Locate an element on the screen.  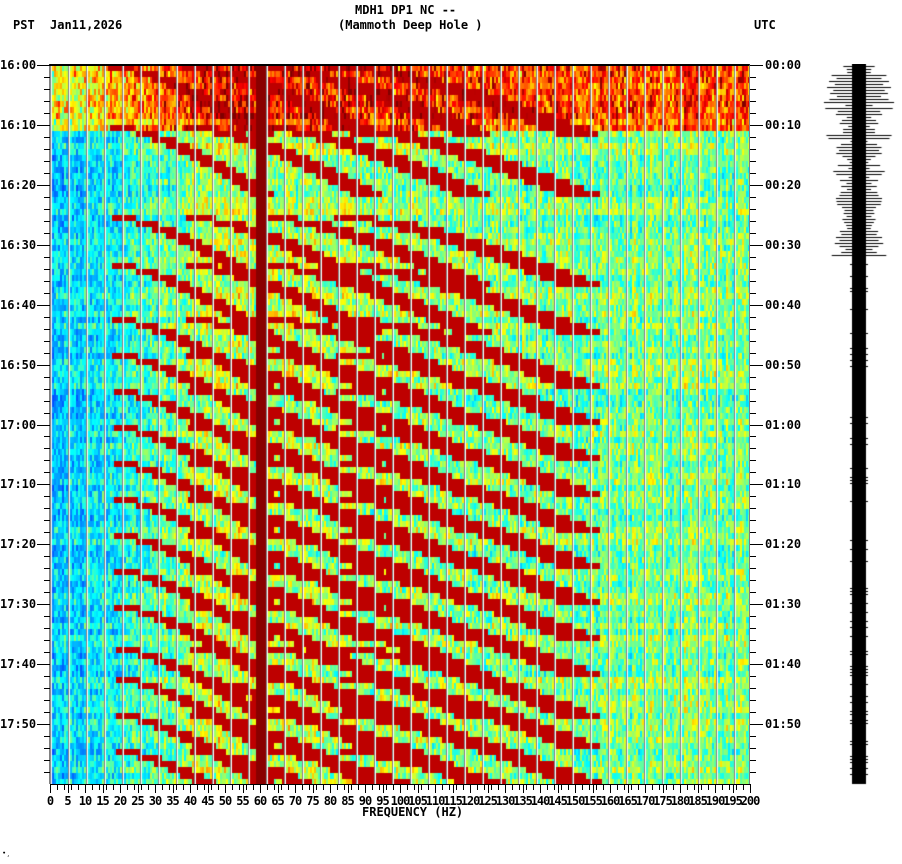
x-tick-label: 75 is located at coordinates (312, 801).